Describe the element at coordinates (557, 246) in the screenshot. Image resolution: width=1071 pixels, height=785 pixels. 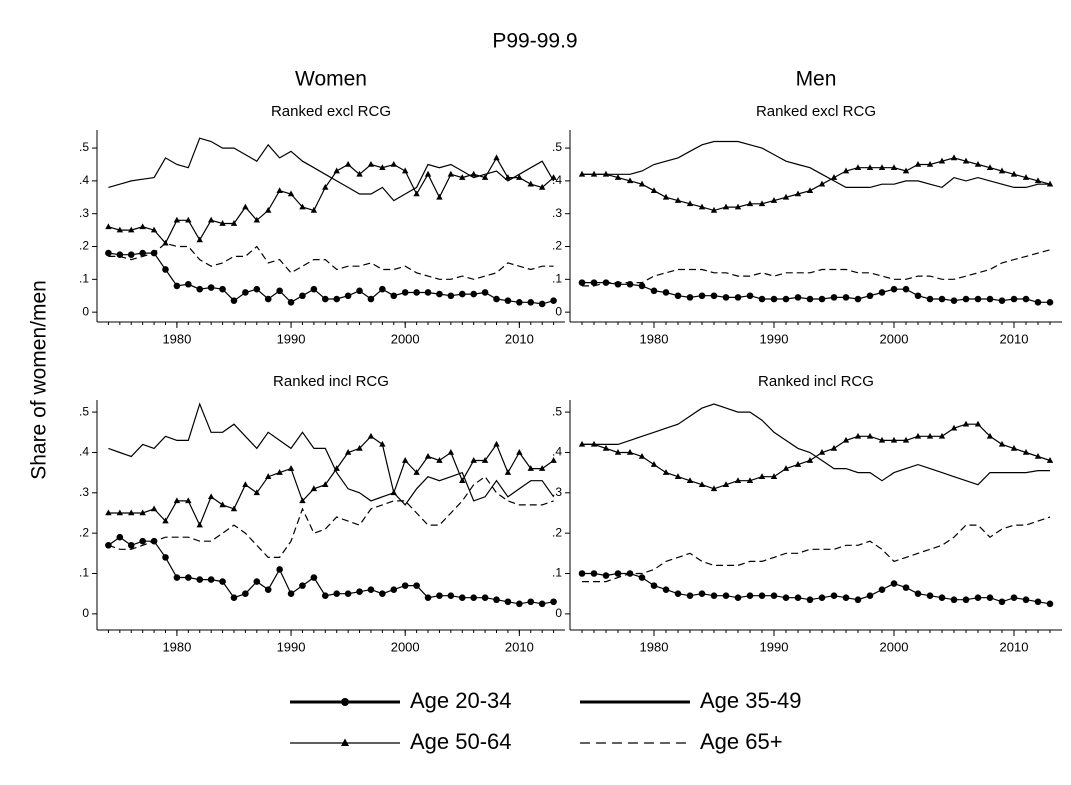
I see `y-tick-label: .2` at that location.